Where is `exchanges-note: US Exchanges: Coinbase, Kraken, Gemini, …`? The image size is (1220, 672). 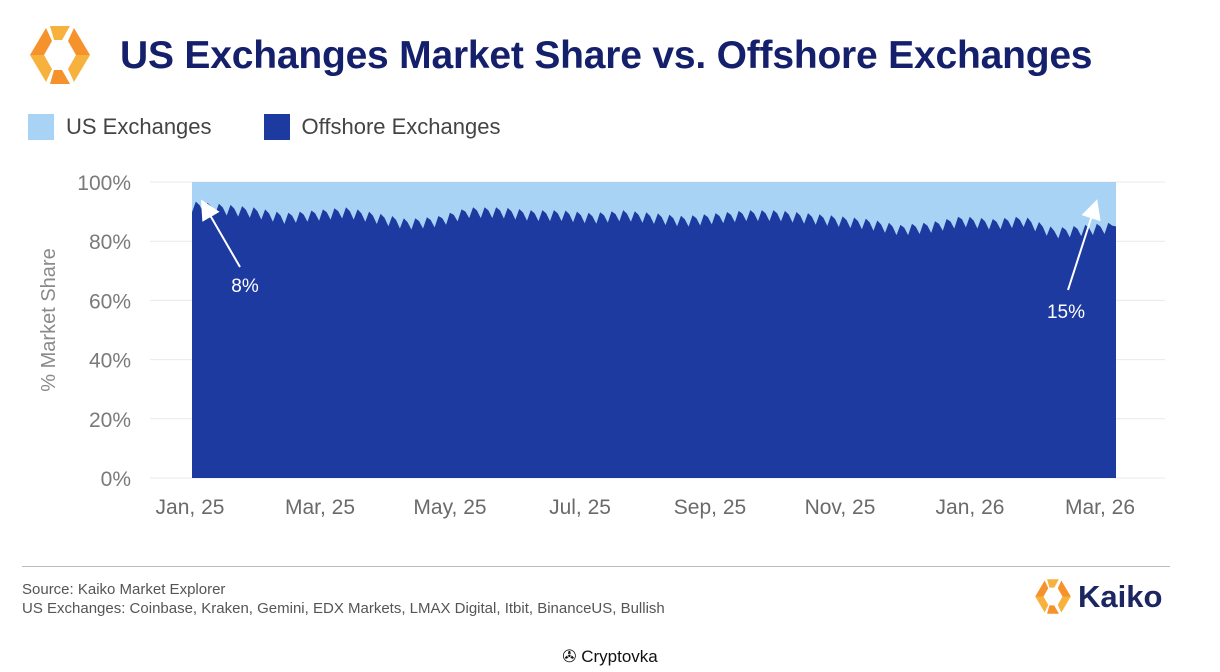 exchanges-note: US Exchanges: Coinbase, Kraken, Gemini, … is located at coordinates (343, 608).